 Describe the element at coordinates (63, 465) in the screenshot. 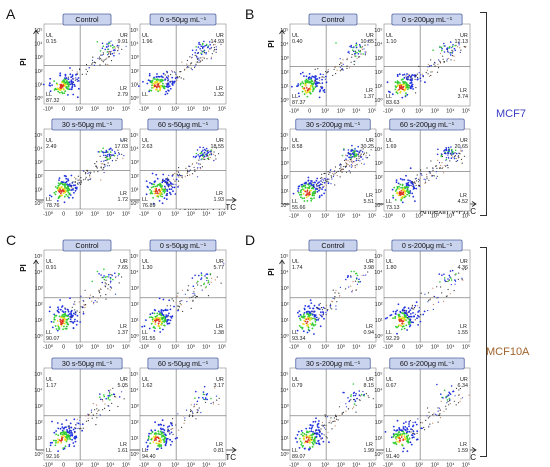

I see `x-tick-label: 0` at that location.